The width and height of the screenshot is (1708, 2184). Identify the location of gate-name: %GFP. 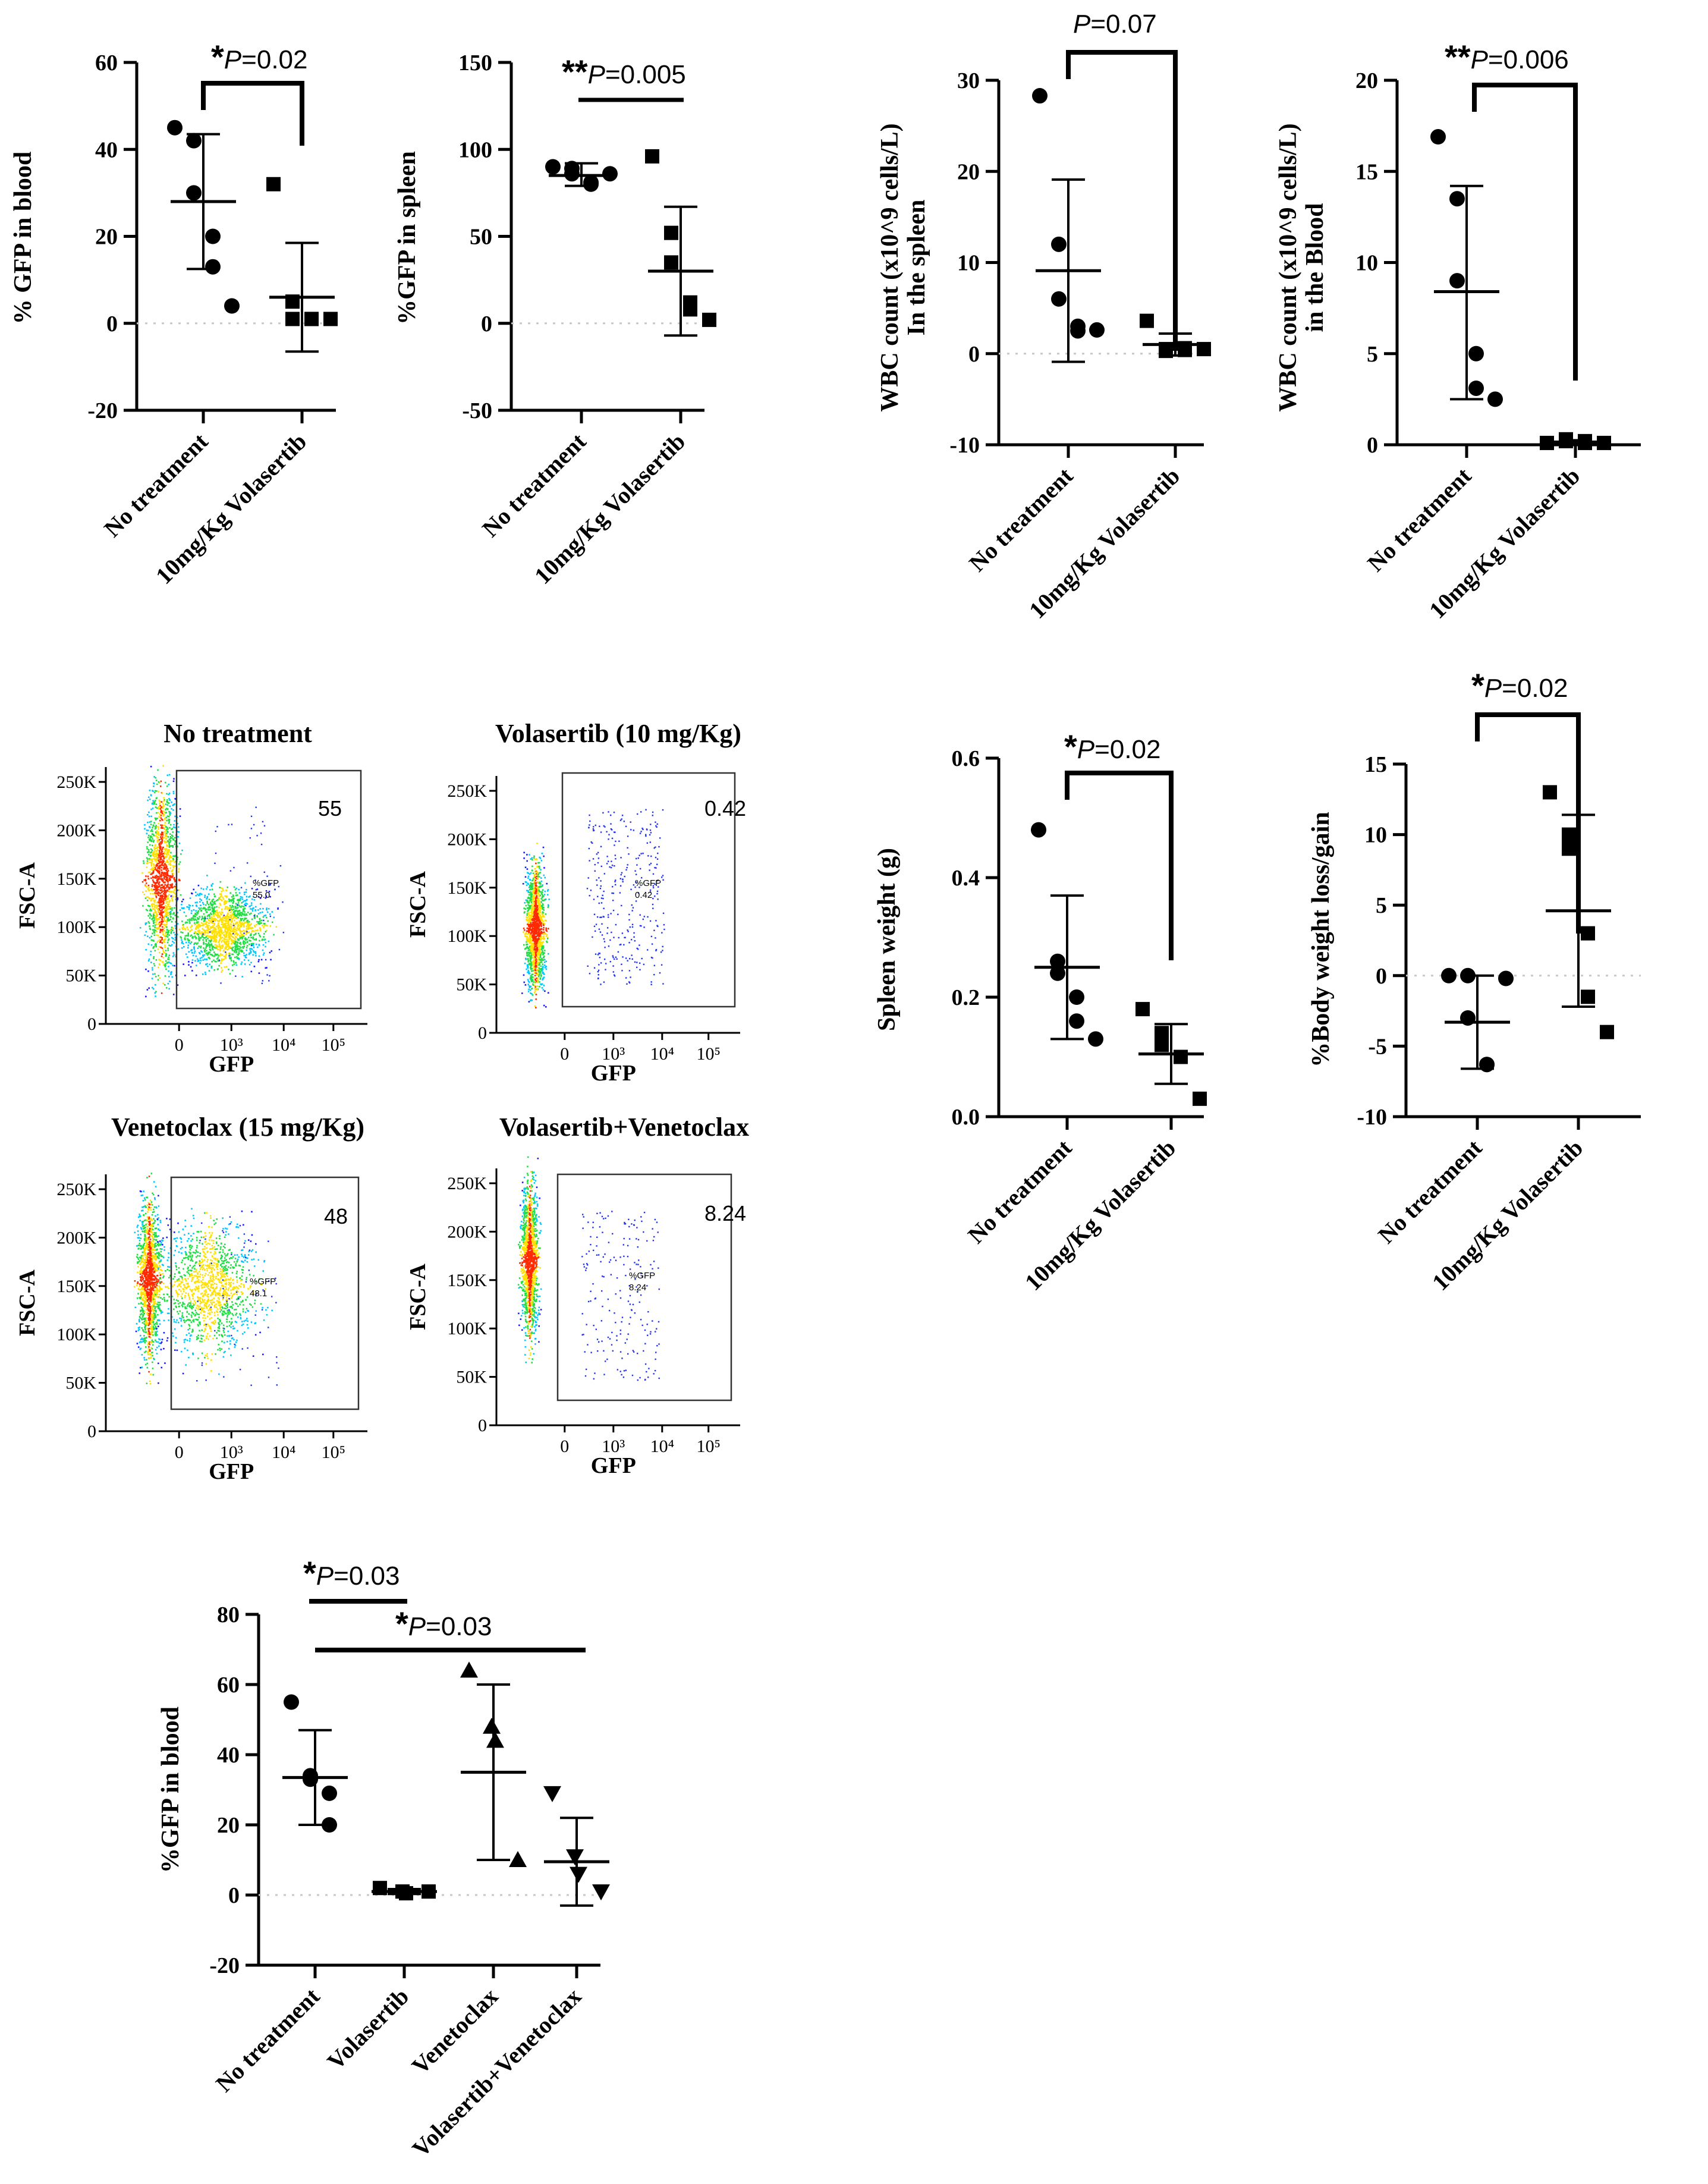
(266, 883).